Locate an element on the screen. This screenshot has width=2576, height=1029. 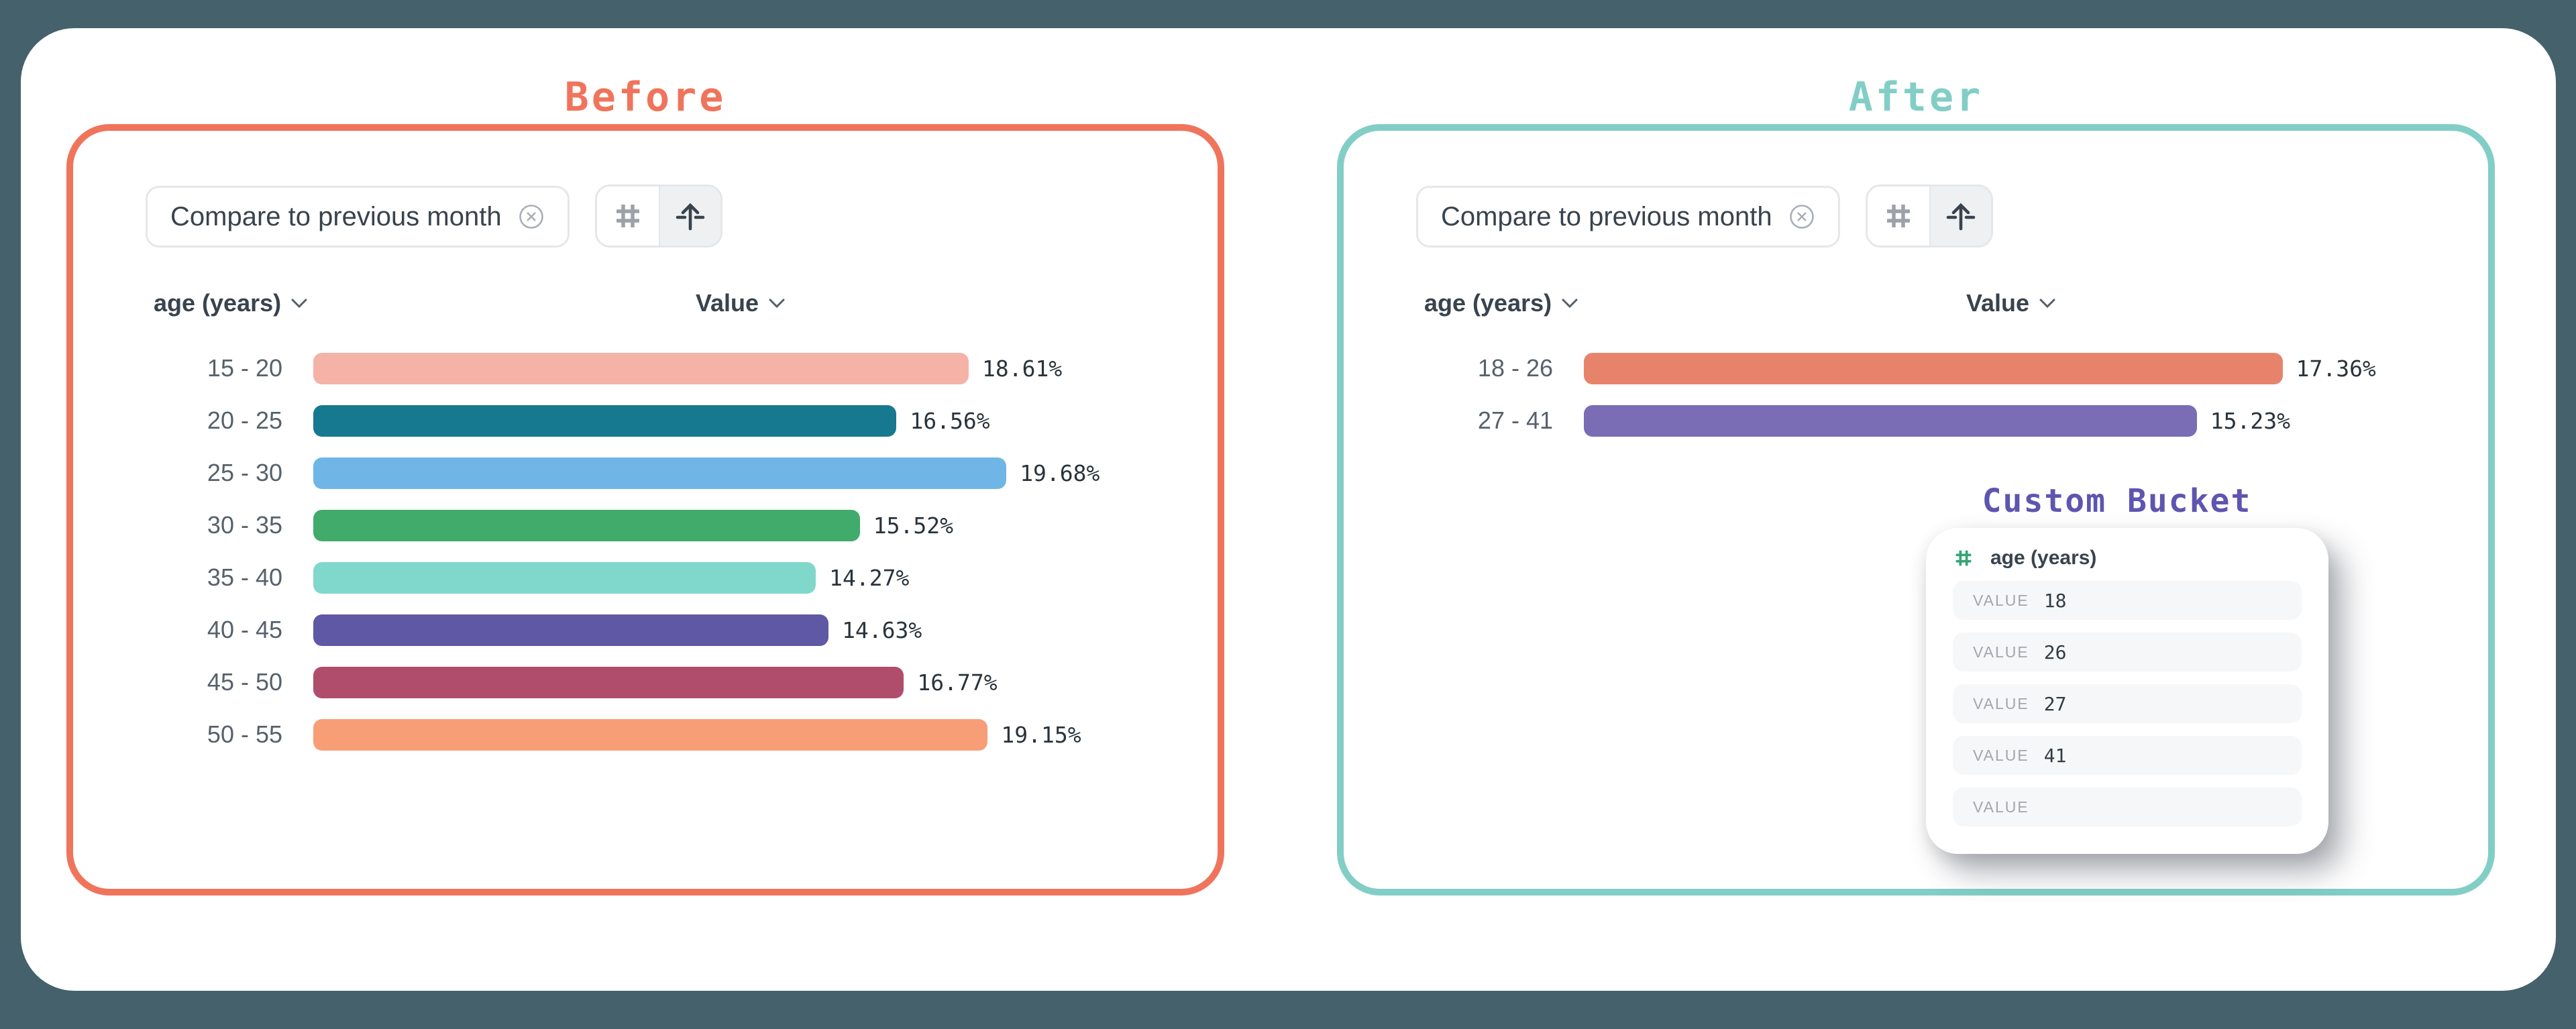
chart-row: 15 - 20 18.61% is located at coordinates (645, 368).